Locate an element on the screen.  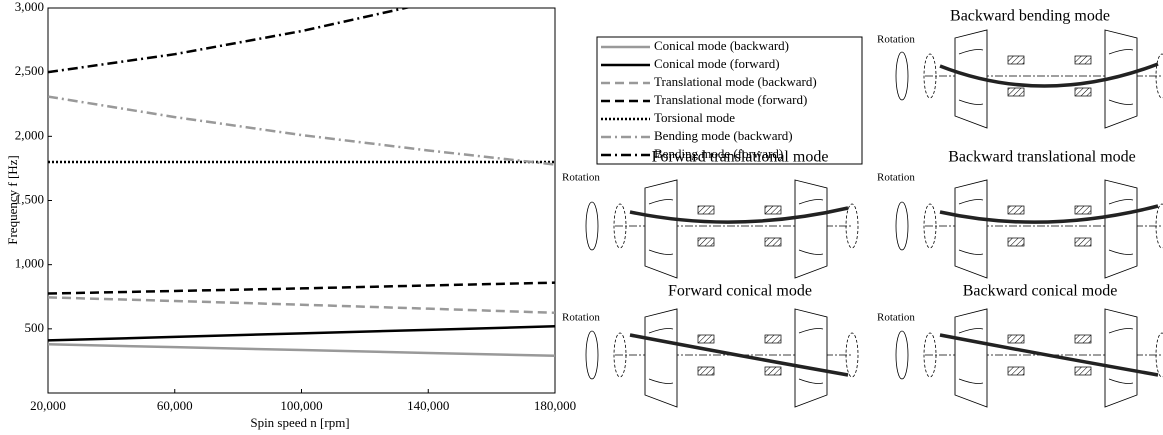
legend-label: Torsional mode is located at coordinates (694, 117).